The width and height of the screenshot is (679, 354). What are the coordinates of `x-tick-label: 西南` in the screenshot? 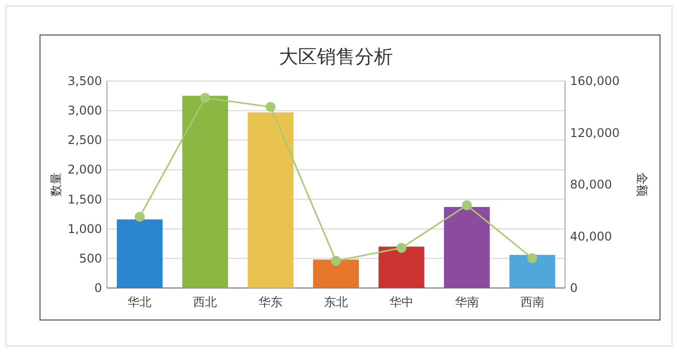 It's located at (532, 302).